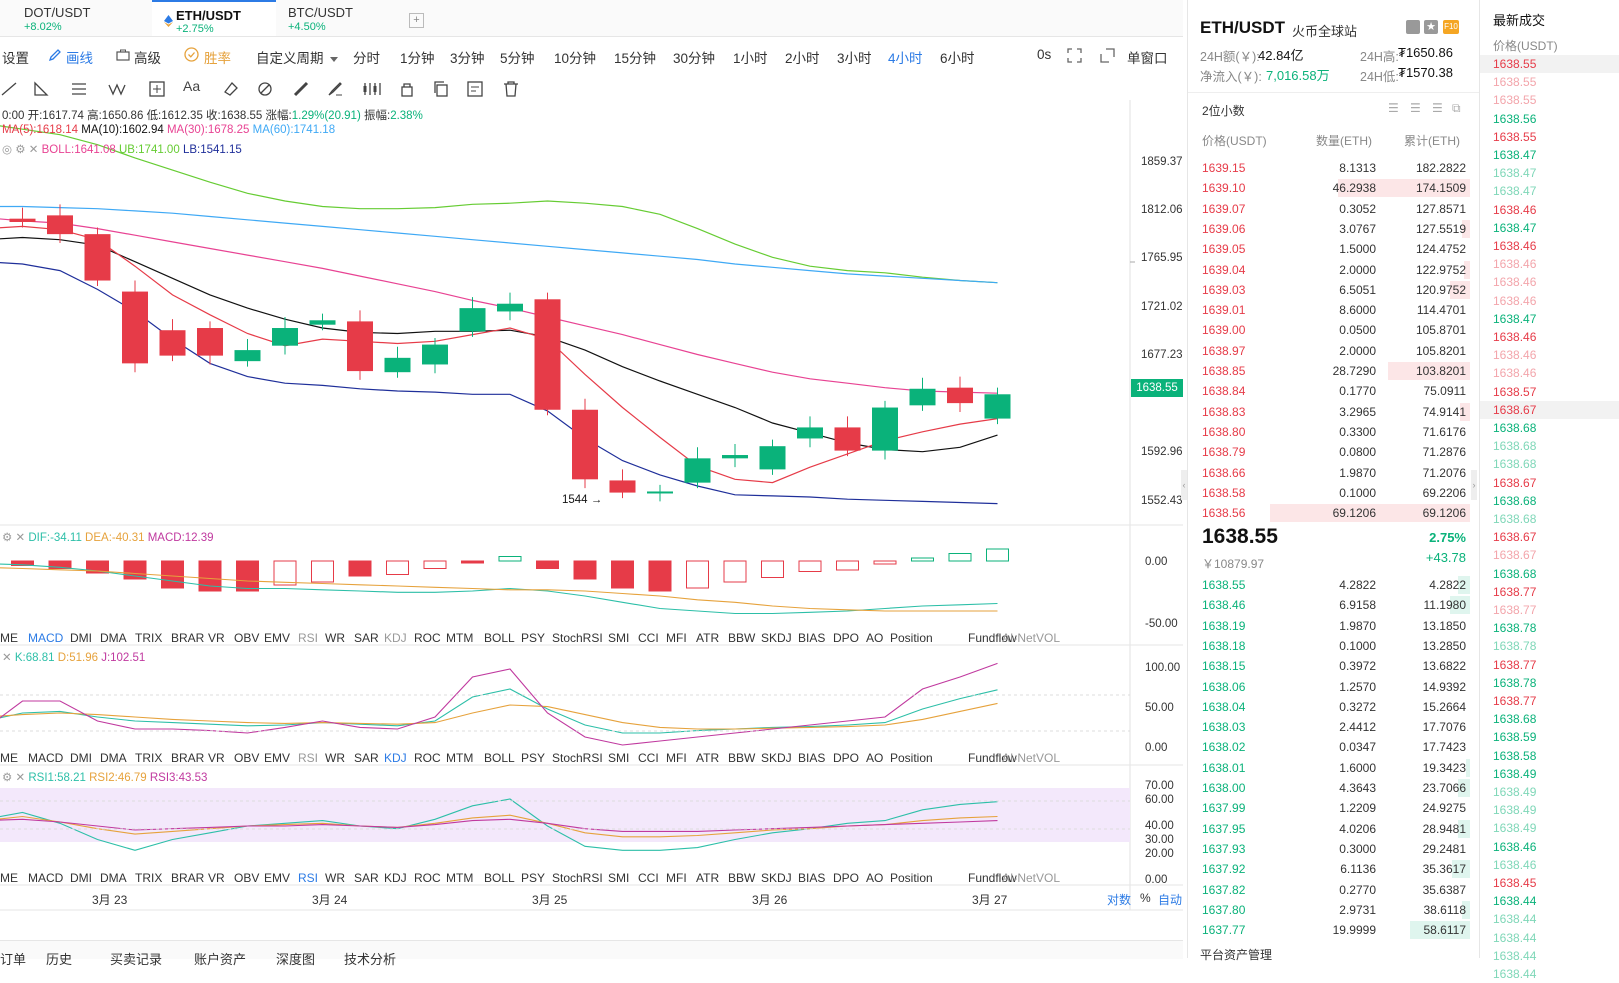 This screenshot has width=1619, height=983. Describe the element at coordinates (1147, 58) in the screenshot. I see `single-window-button: 单窗口` at that location.